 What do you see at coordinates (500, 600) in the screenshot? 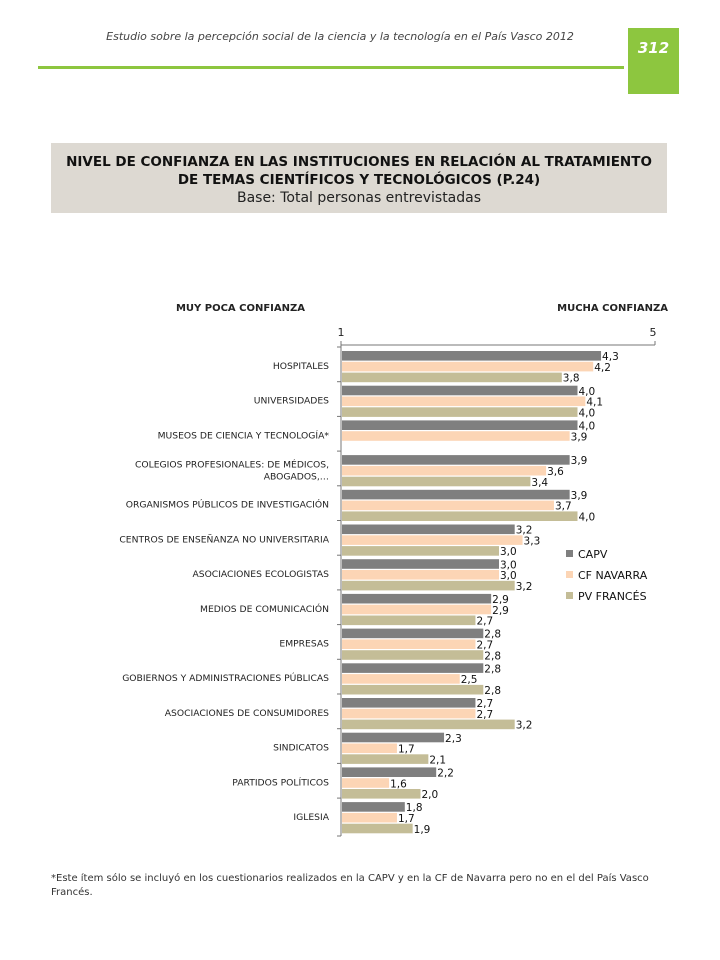
I see `data-label: 2,9` at bounding box center [500, 600].